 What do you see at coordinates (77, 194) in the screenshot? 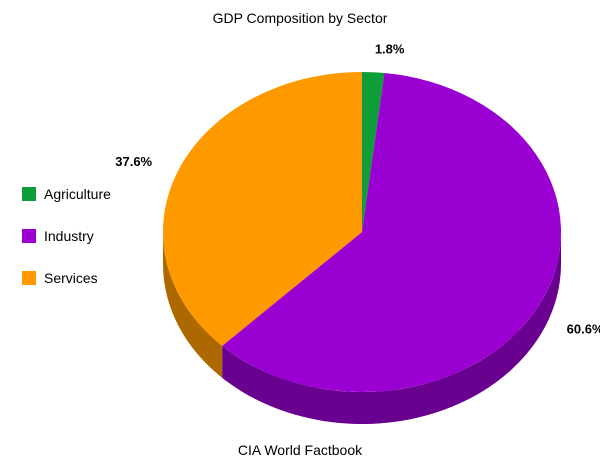
I see `legend-label-agriculture: Agriculture` at bounding box center [77, 194].